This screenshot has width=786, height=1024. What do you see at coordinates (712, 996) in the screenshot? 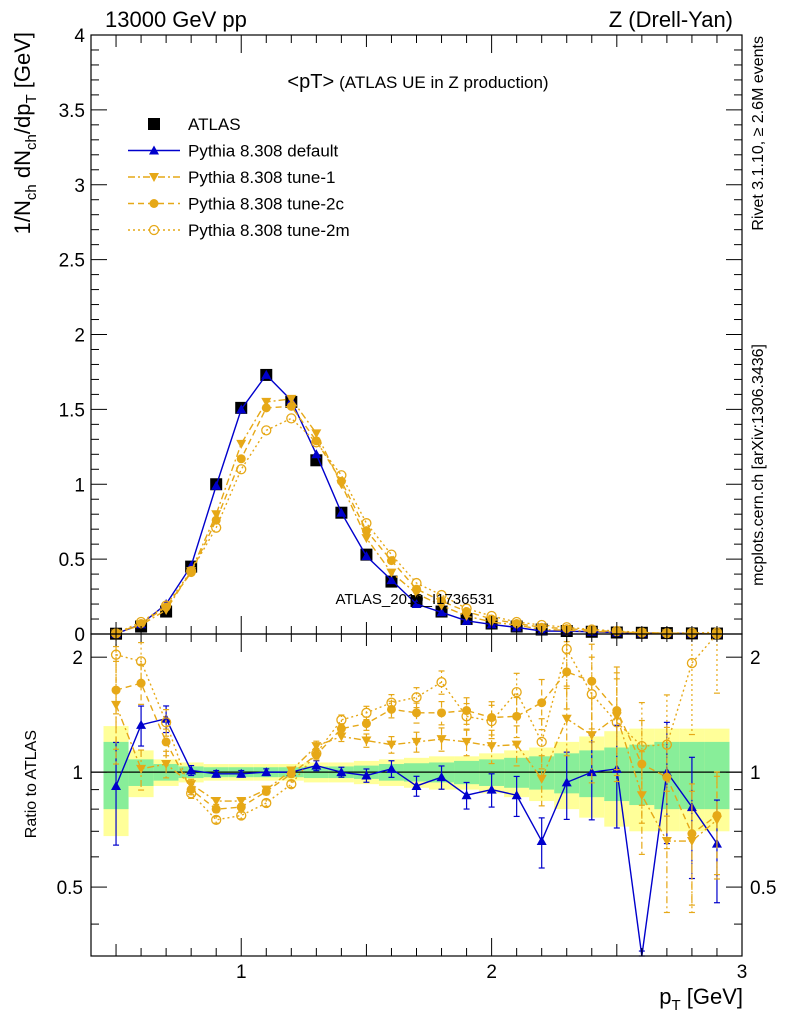
I see `x-label-unit: [GeV]` at bounding box center [712, 996].